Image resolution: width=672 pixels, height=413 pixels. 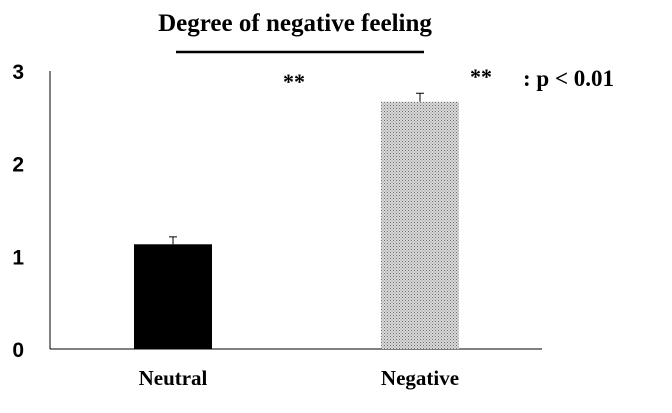 I want to click on x-tick-labels: Neutral Negative, so click(x=299, y=378).